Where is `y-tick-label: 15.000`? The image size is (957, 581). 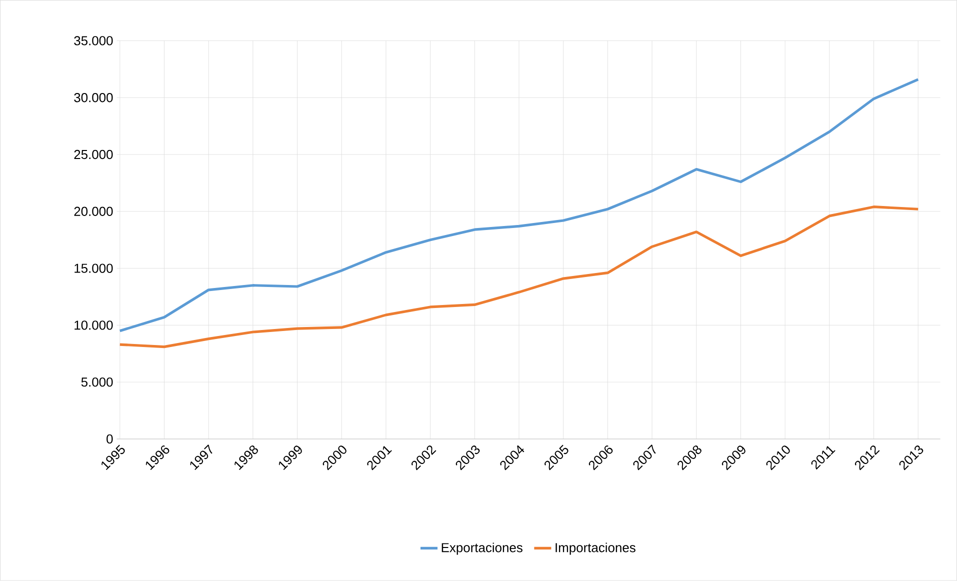 y-tick-label: 15.000 is located at coordinates (93, 268).